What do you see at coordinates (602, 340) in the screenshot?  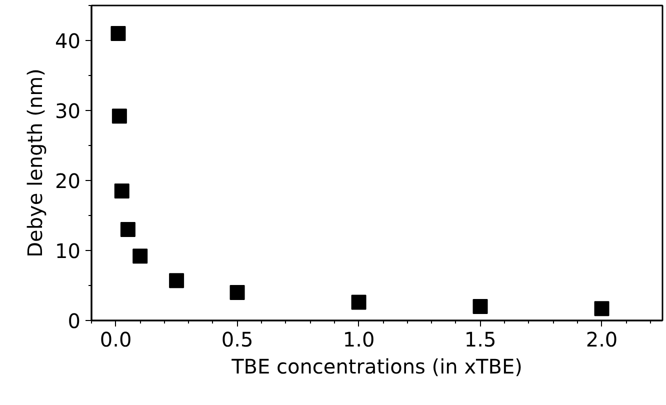 I see `x-tick-label: 2.0` at bounding box center [602, 340].